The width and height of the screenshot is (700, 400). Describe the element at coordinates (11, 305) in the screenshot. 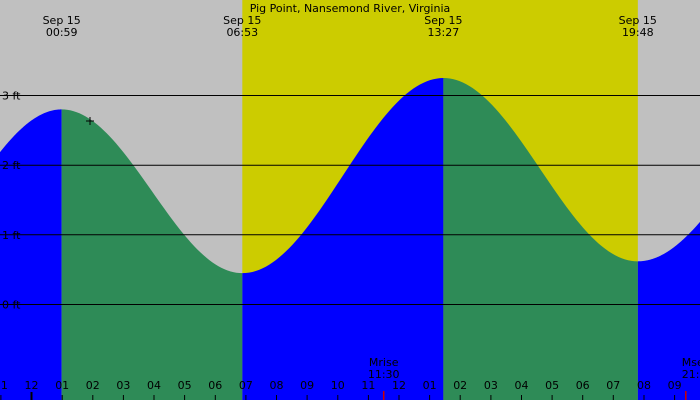

I see `y-tick-label: 0 ft` at that location.